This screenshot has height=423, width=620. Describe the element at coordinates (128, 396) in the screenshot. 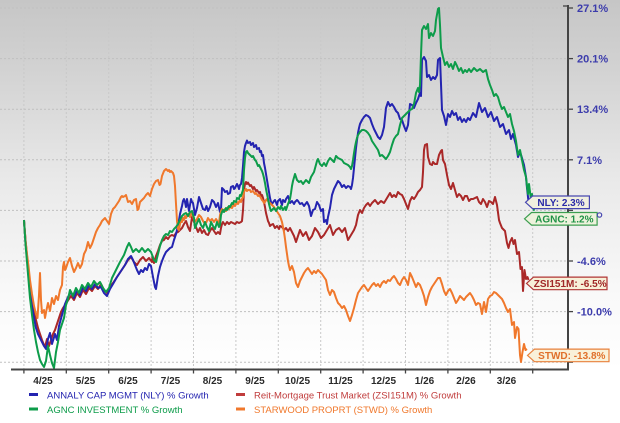

I see `svg-text: ANNALY CAP MGMT (NLY) % Growth` at that location.